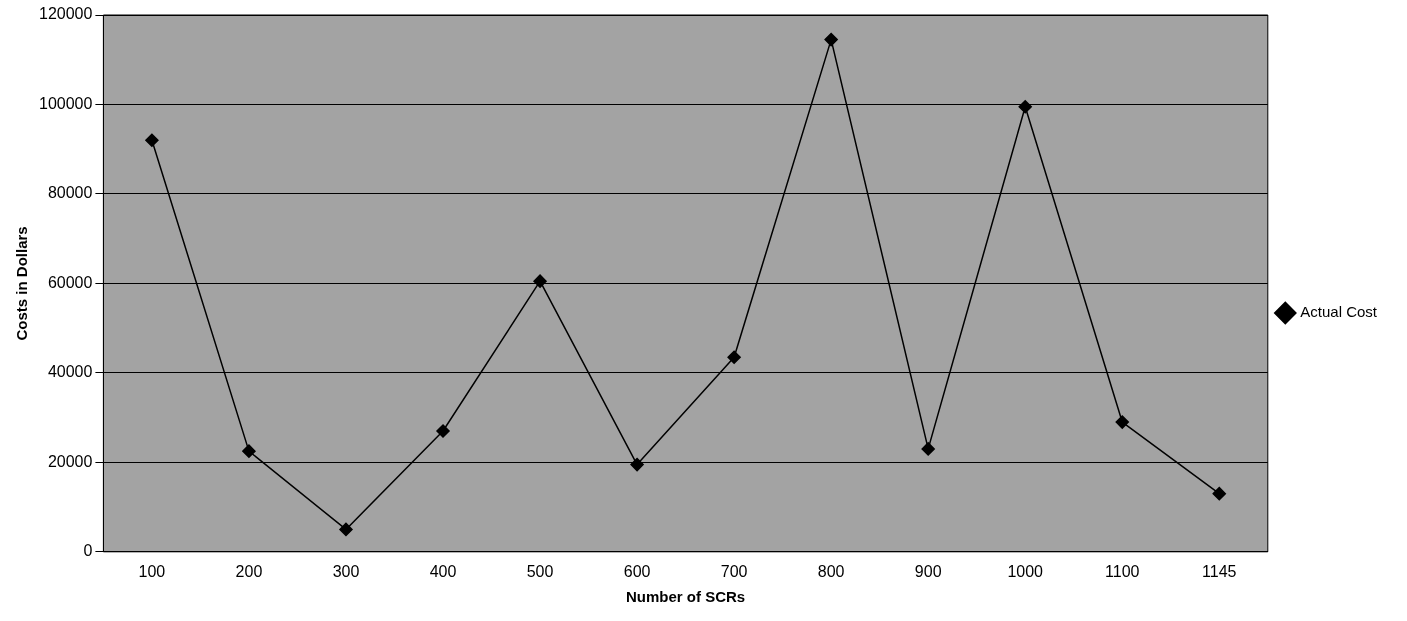  What do you see at coordinates (66, 103) in the screenshot?
I see `y-tick-label: 100000` at bounding box center [66, 103].